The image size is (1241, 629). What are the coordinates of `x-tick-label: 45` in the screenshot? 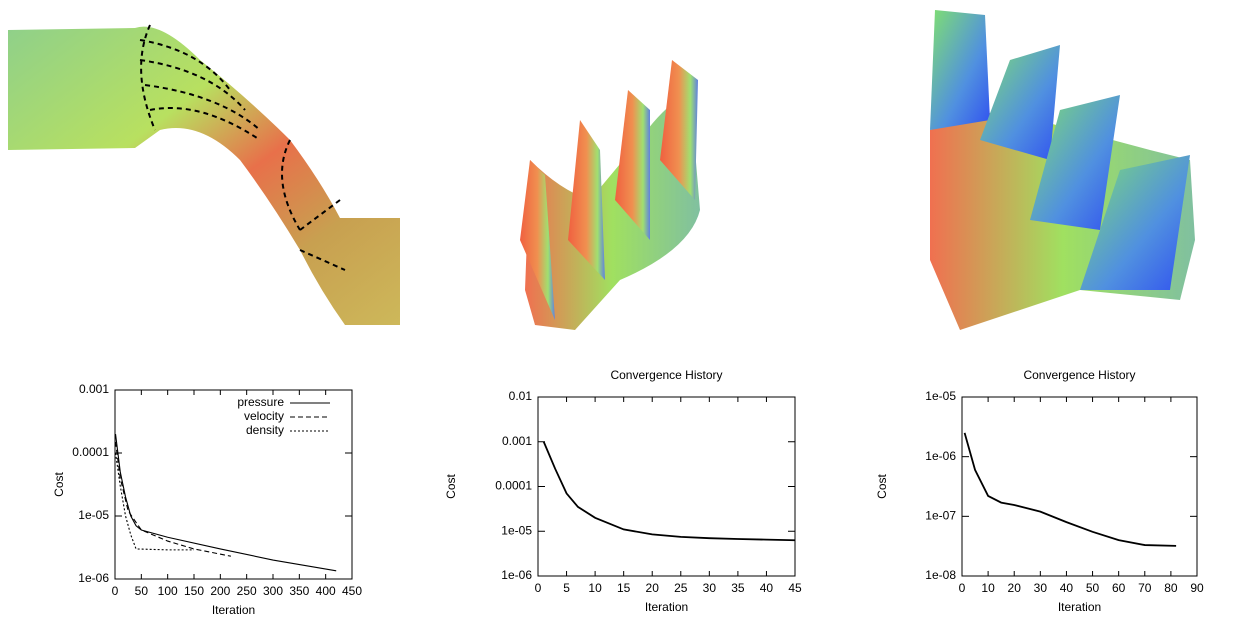 It's located at (795, 588).